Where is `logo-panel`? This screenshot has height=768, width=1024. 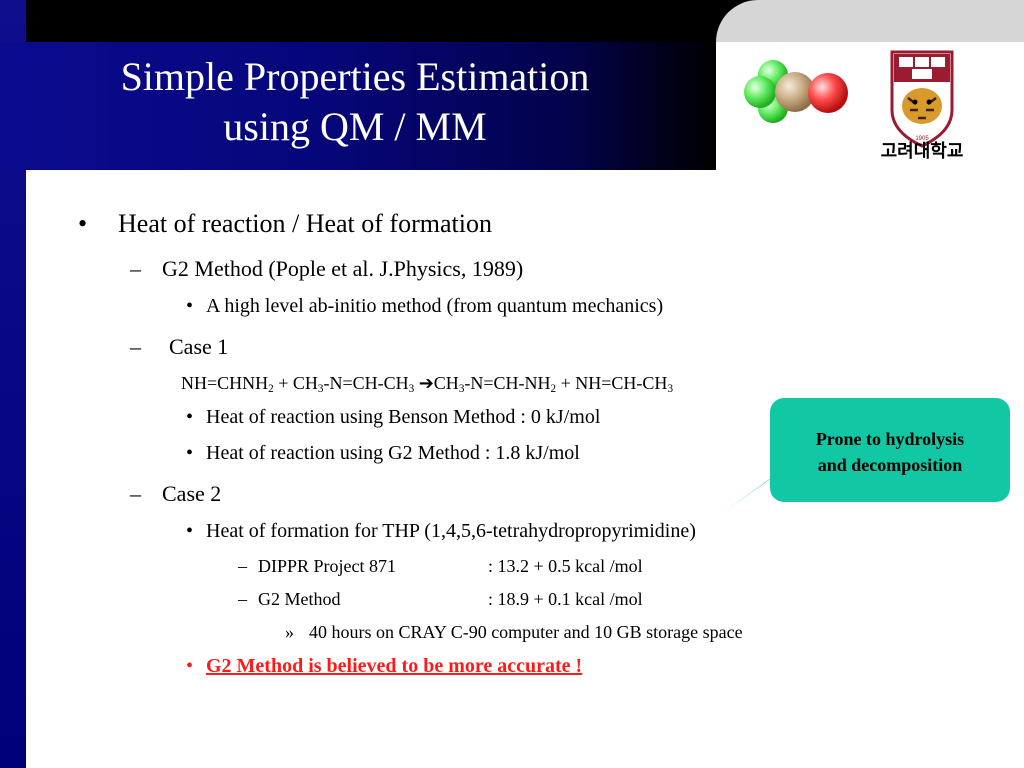
logo-panel is located at coordinates (870, 85).